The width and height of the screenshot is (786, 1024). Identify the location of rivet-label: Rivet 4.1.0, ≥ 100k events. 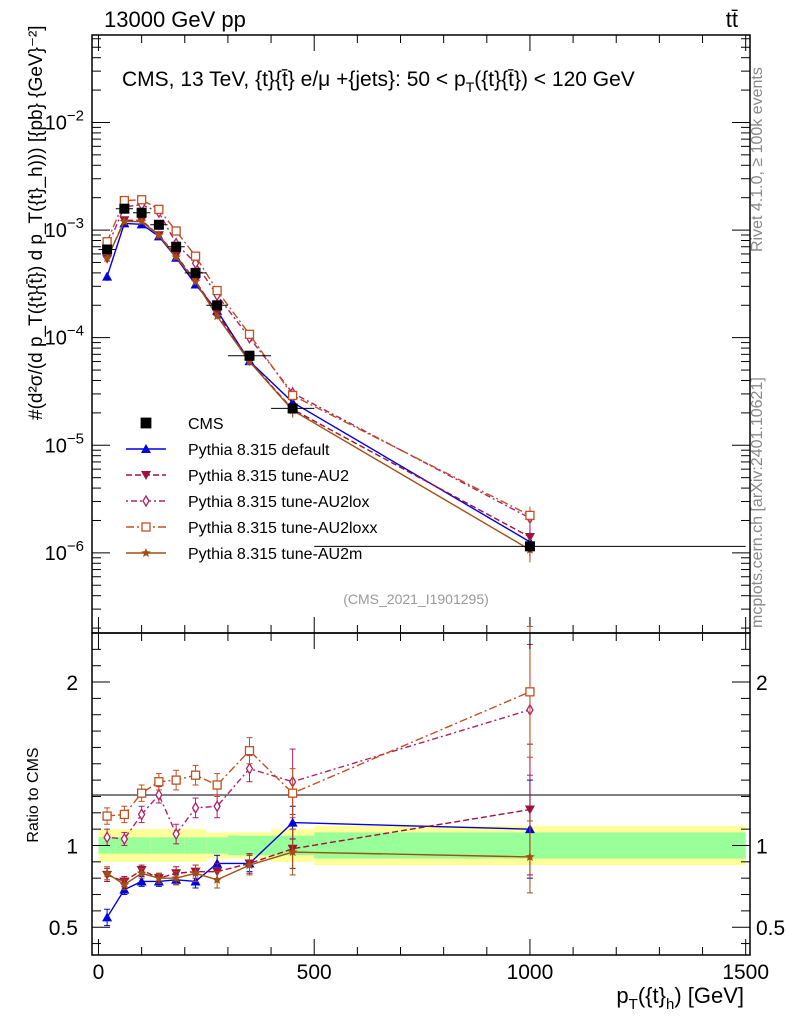
(757, 159).